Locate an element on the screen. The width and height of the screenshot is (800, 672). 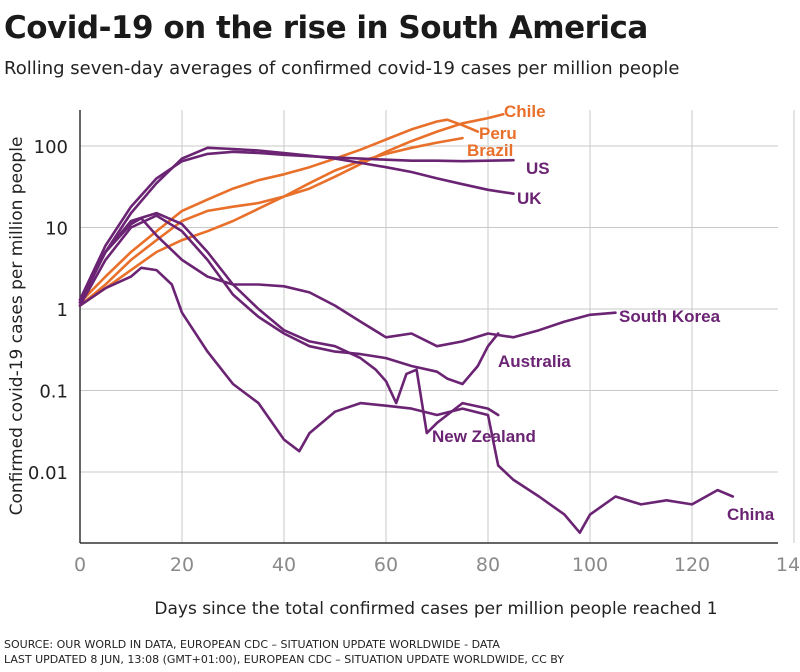
series-line-uk is located at coordinates (296, 225).